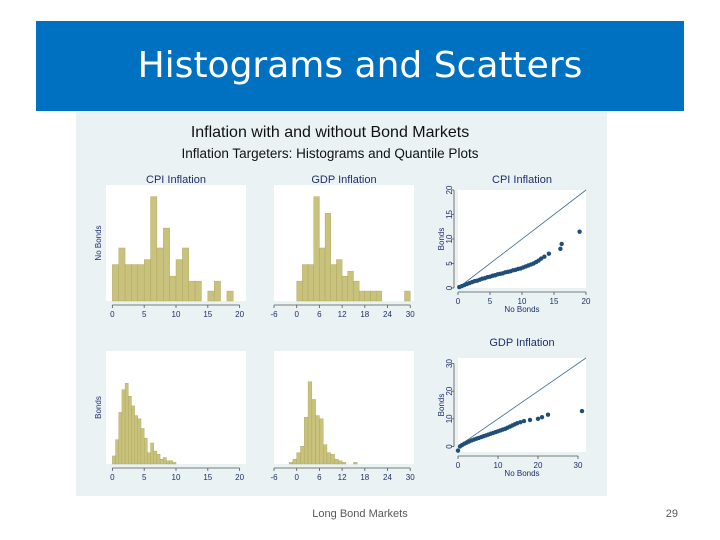  Describe the element at coordinates (671, 514) in the screenshot. I see `page-number: 29` at that location.